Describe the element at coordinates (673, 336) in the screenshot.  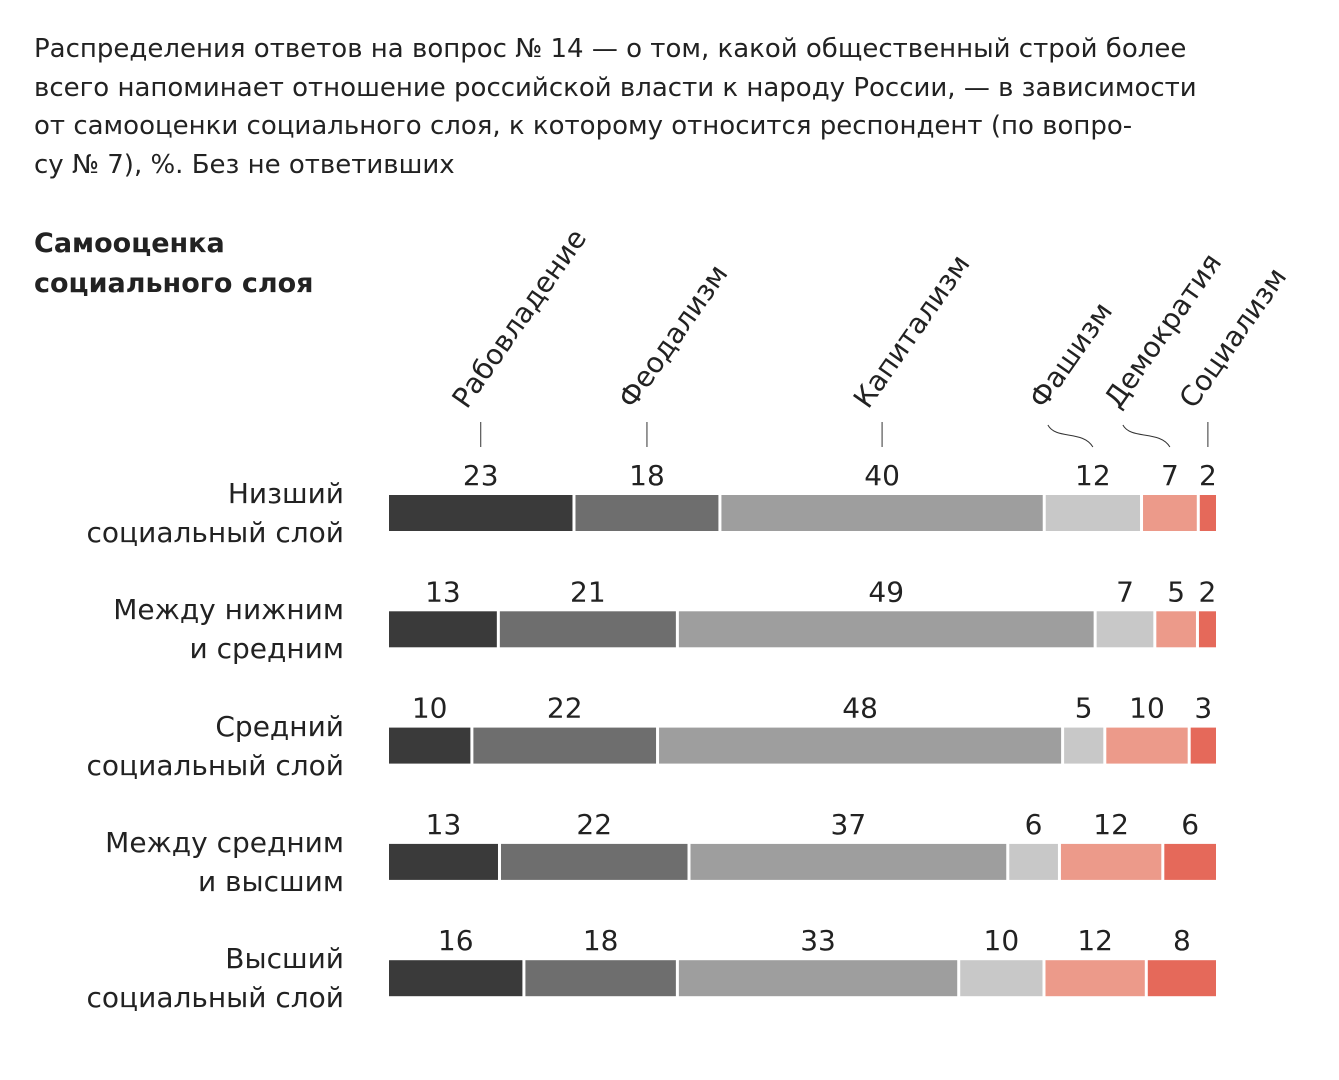
I see `legend-label: Феодализм` at that location.